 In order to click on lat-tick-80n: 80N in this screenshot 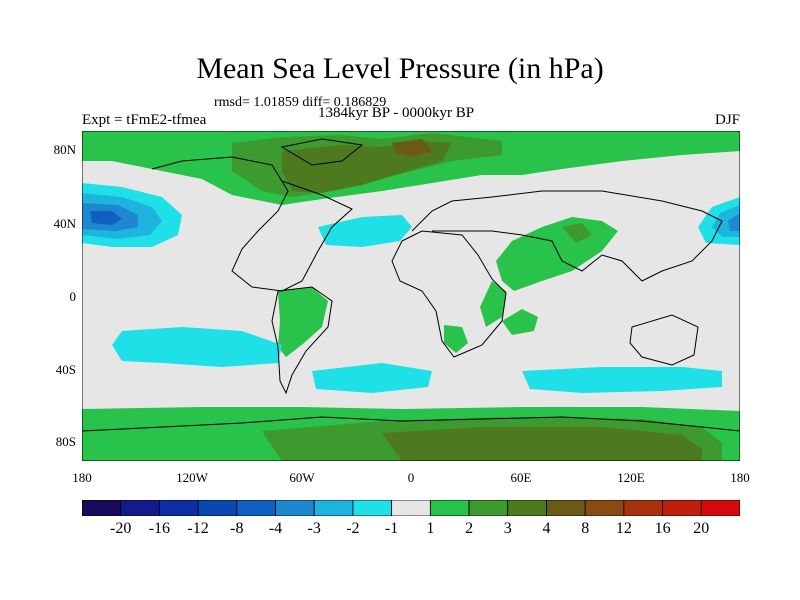, I will do `click(64, 149)`.